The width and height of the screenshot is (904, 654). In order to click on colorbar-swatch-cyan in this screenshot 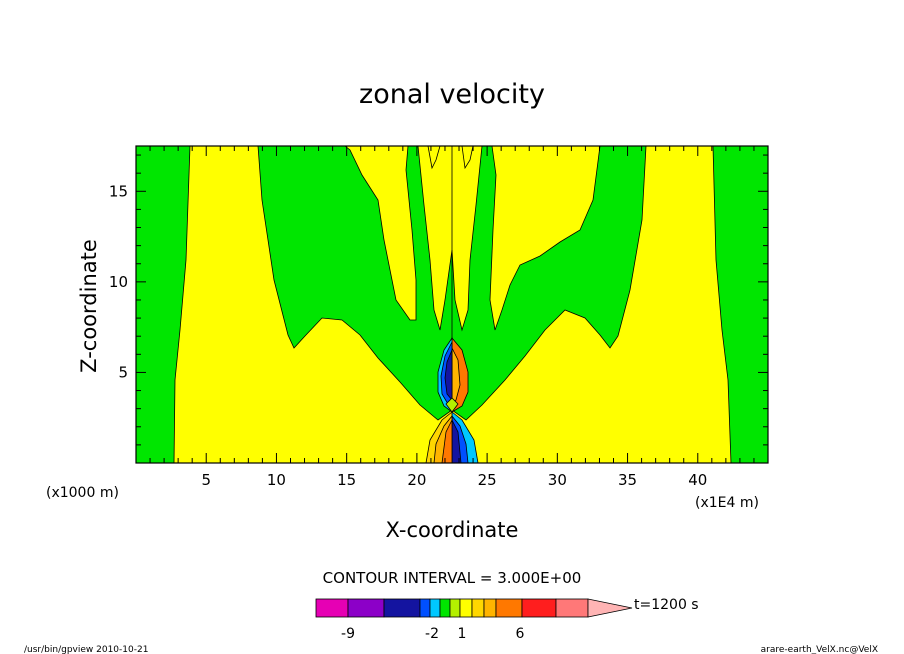, I will do `click(435, 608)`.